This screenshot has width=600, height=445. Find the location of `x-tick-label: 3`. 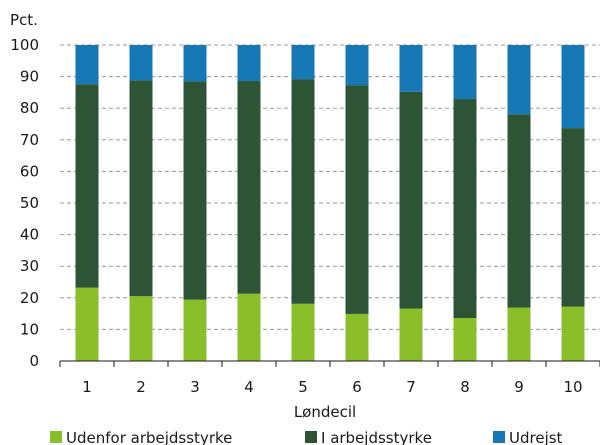

x-tick-label: 3 is located at coordinates (195, 387).